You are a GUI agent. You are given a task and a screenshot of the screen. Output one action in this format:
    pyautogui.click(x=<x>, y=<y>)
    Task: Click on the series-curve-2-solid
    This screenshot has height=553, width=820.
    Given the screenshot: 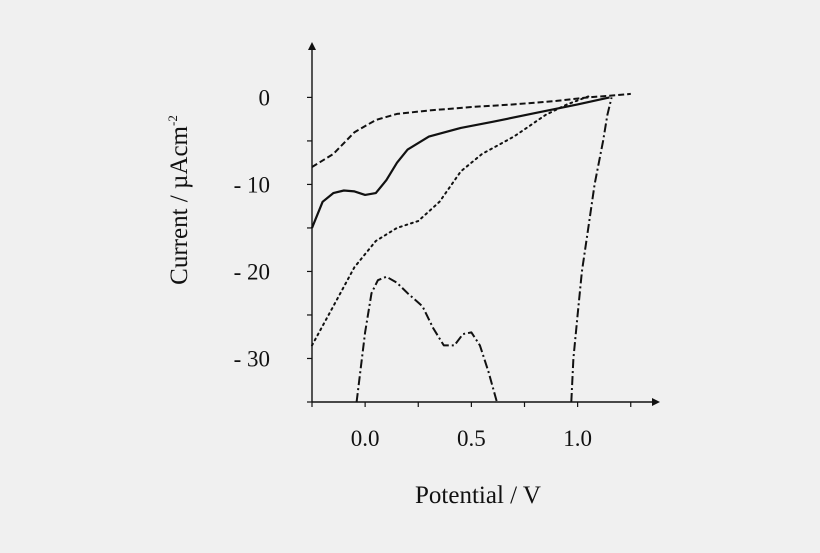 What is the action you would take?
    pyautogui.click(x=460, y=162)
    